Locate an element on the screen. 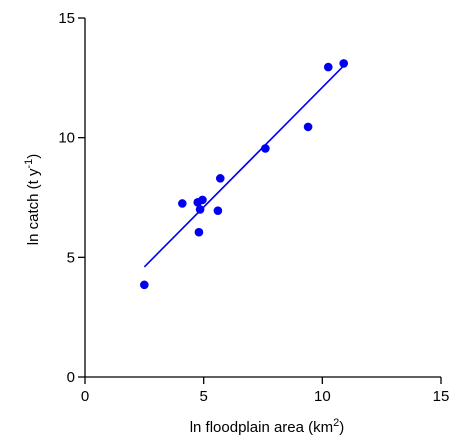  x-ticks: 0 5 10 15 is located at coordinates (265, 391).